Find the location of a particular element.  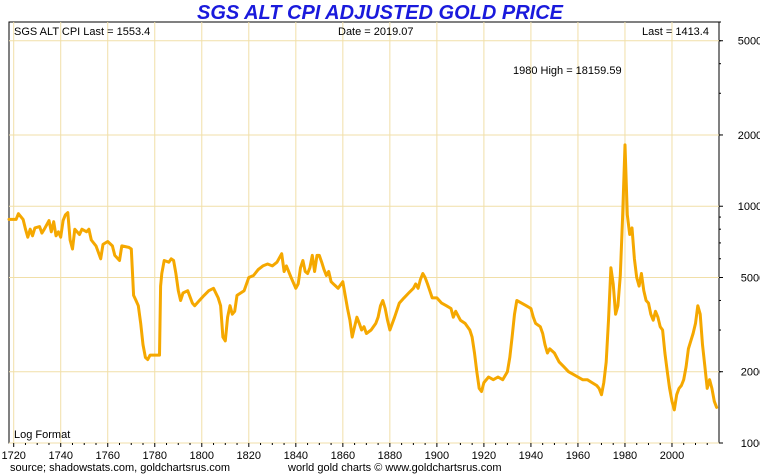

x-tick-label: 1940 is located at coordinates (531, 456).